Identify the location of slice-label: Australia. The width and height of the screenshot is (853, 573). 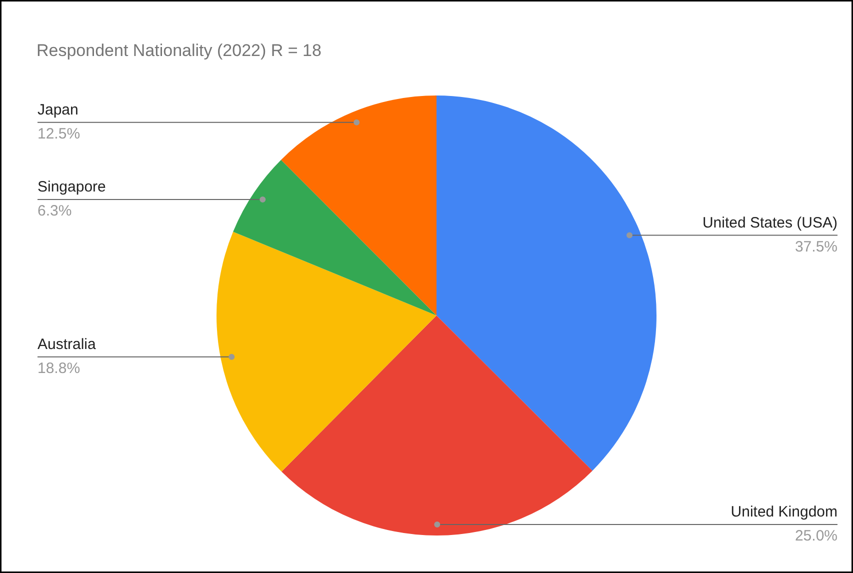
(67, 344).